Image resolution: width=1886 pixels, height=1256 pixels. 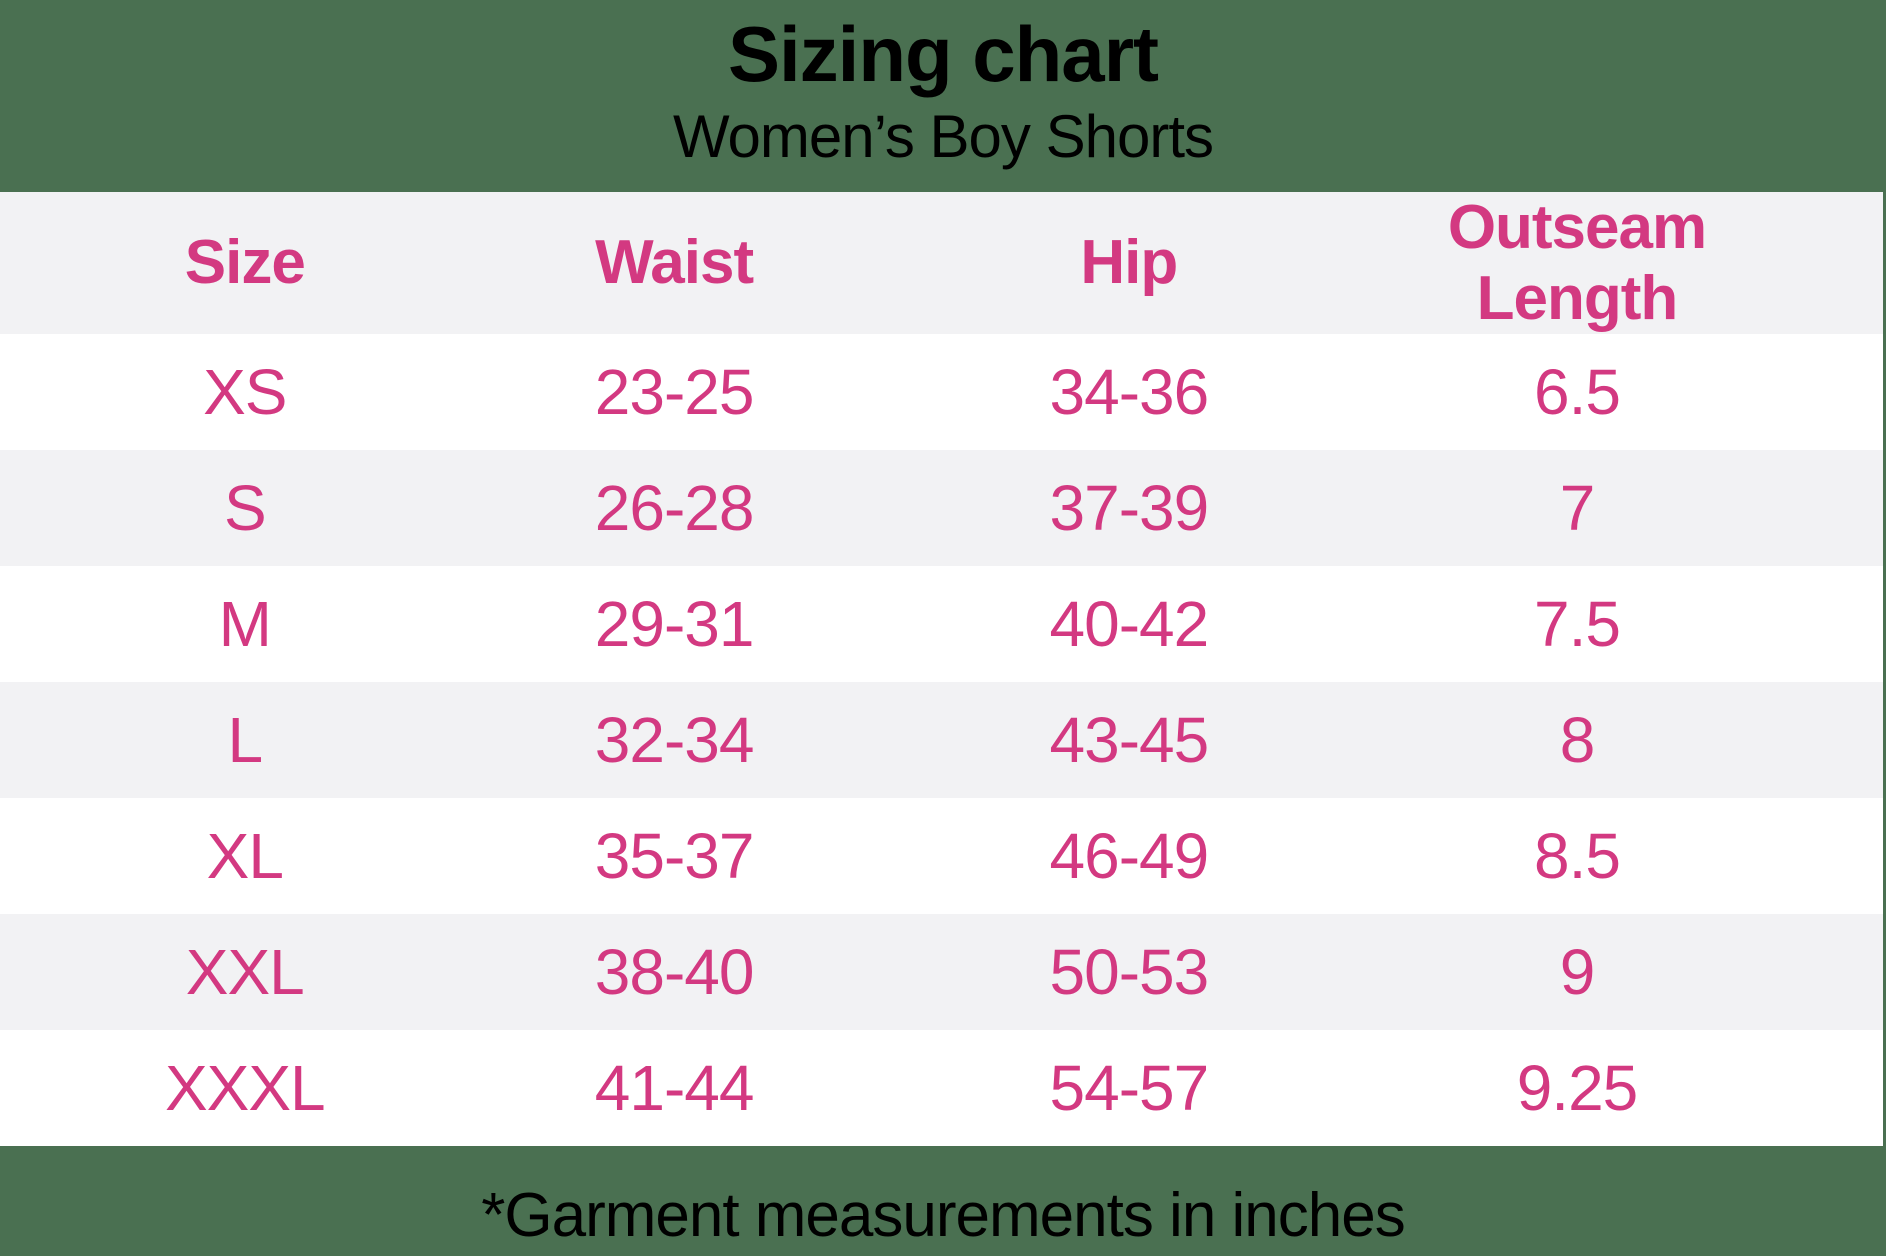 I want to click on cell-outseam: 9.25, so click(x=1577, y=1087).